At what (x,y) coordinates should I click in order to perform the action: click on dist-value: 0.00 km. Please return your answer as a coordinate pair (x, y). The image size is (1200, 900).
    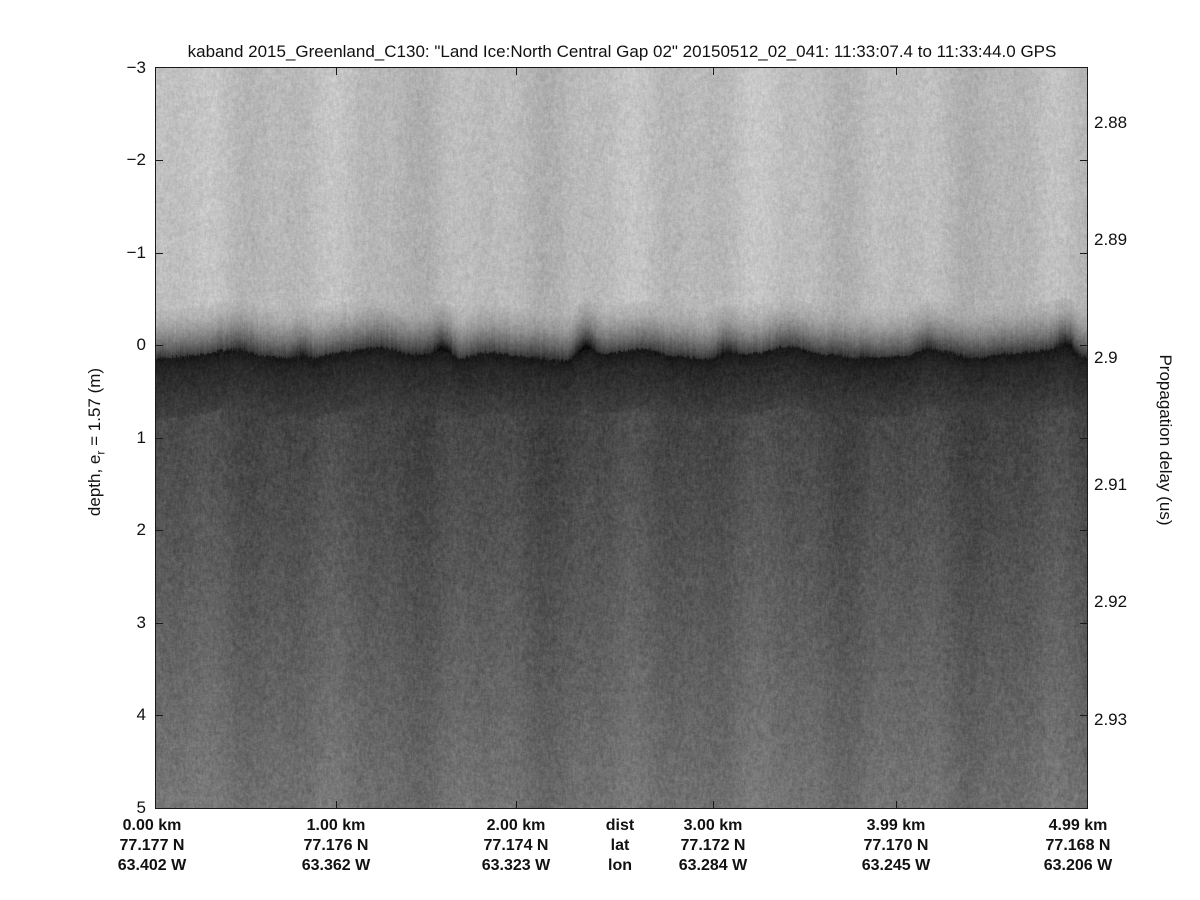
    Looking at the image, I should click on (152, 825).